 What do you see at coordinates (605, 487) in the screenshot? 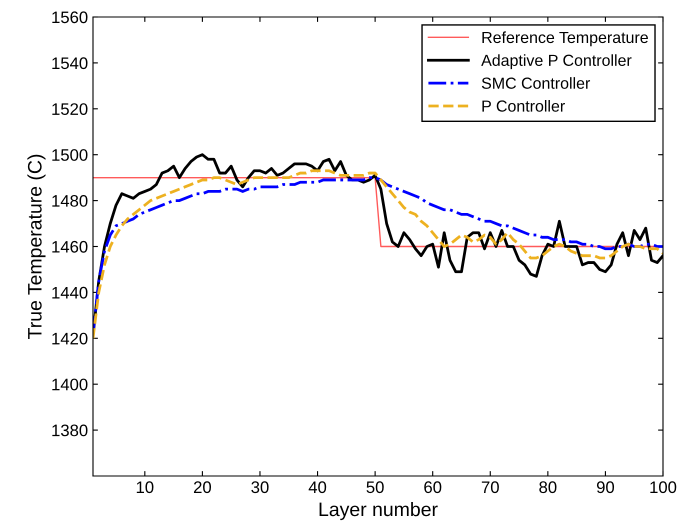
I see `x-tick-label: 90` at bounding box center [605, 487].